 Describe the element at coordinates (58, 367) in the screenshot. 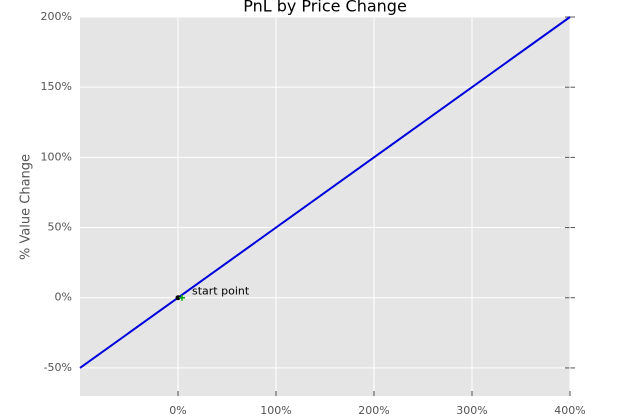

I see `y-tick-label: -50%` at that location.